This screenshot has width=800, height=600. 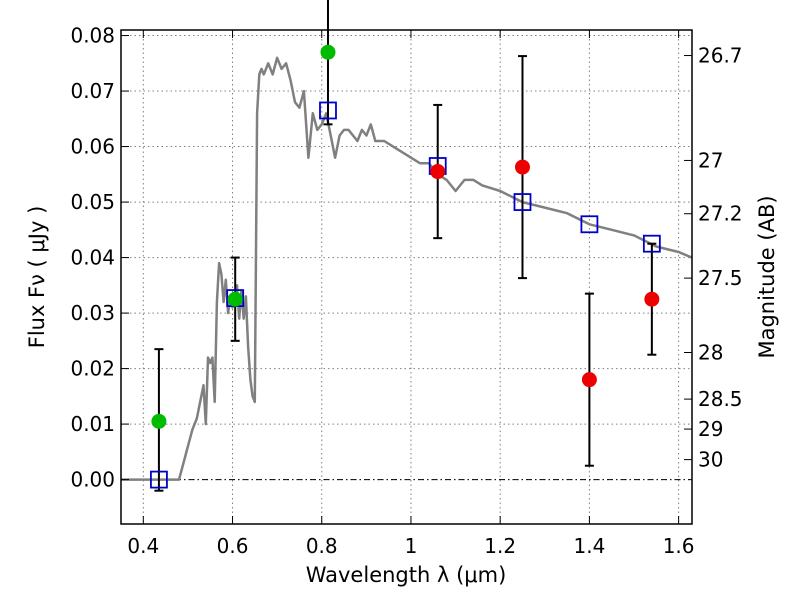 What do you see at coordinates (92, 36) in the screenshot?
I see `y-tick-label: 0.08` at bounding box center [92, 36].